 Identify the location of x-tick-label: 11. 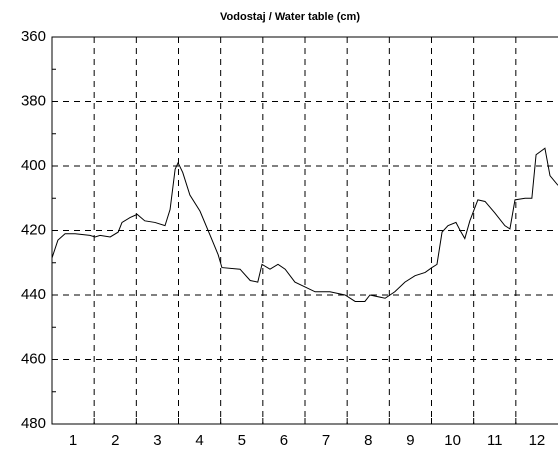
(495, 440).